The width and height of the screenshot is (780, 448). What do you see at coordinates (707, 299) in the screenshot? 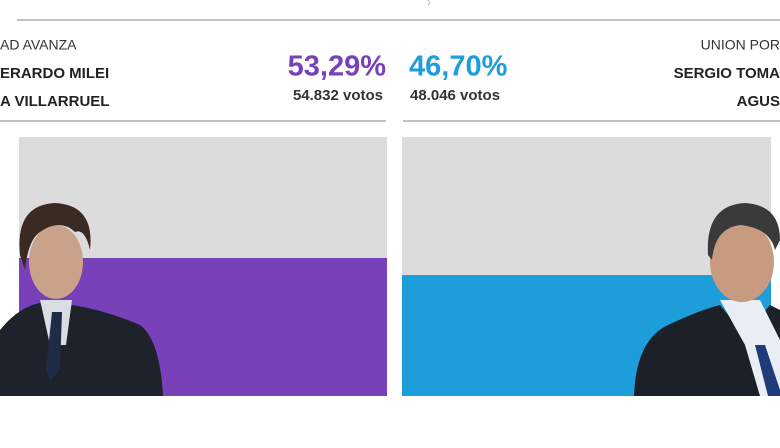
I see `photo-right` at bounding box center [707, 299].